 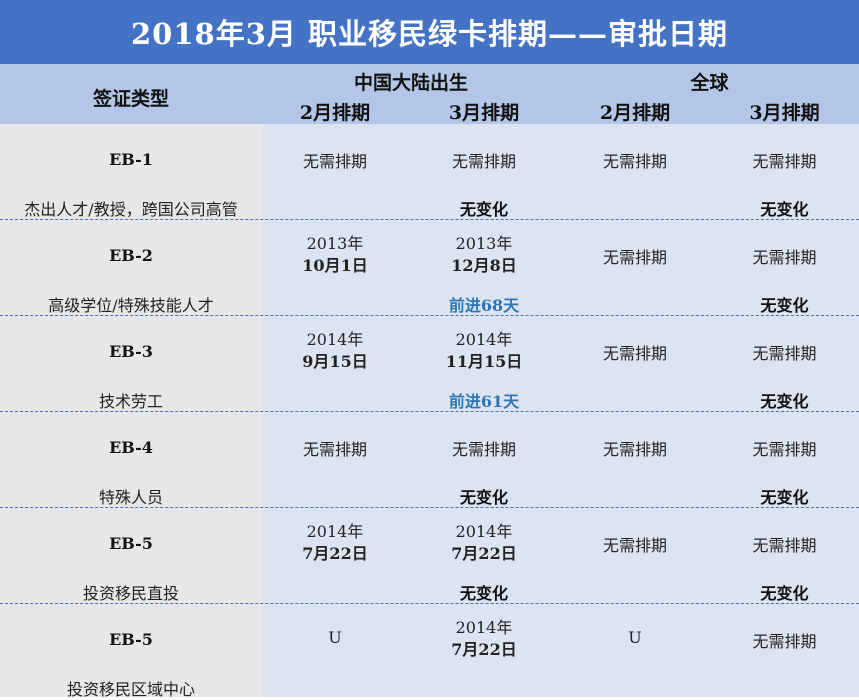 I want to click on china-mar-year: 2013年, so click(x=484, y=243).